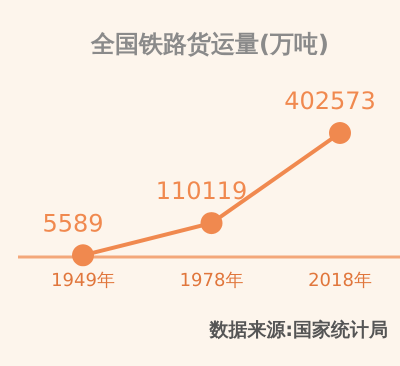 The width and height of the screenshot is (400, 366). What do you see at coordinates (330, 101) in the screenshot?
I see `data-label: 402573` at bounding box center [330, 101].